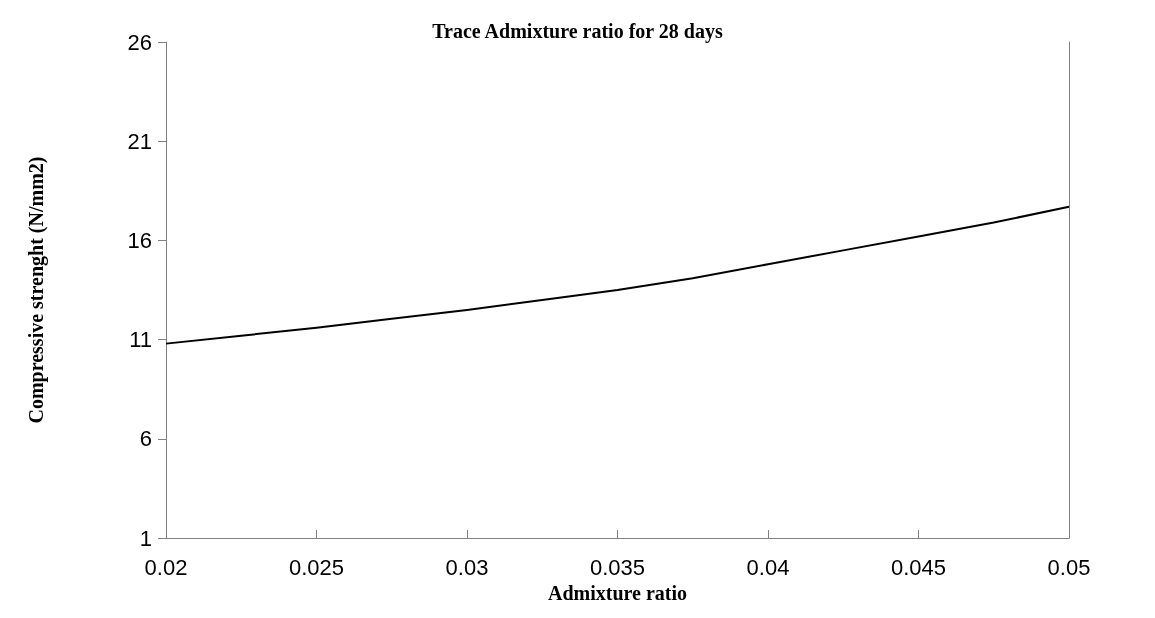  I want to click on y-tick-label: 26, so click(139, 42).